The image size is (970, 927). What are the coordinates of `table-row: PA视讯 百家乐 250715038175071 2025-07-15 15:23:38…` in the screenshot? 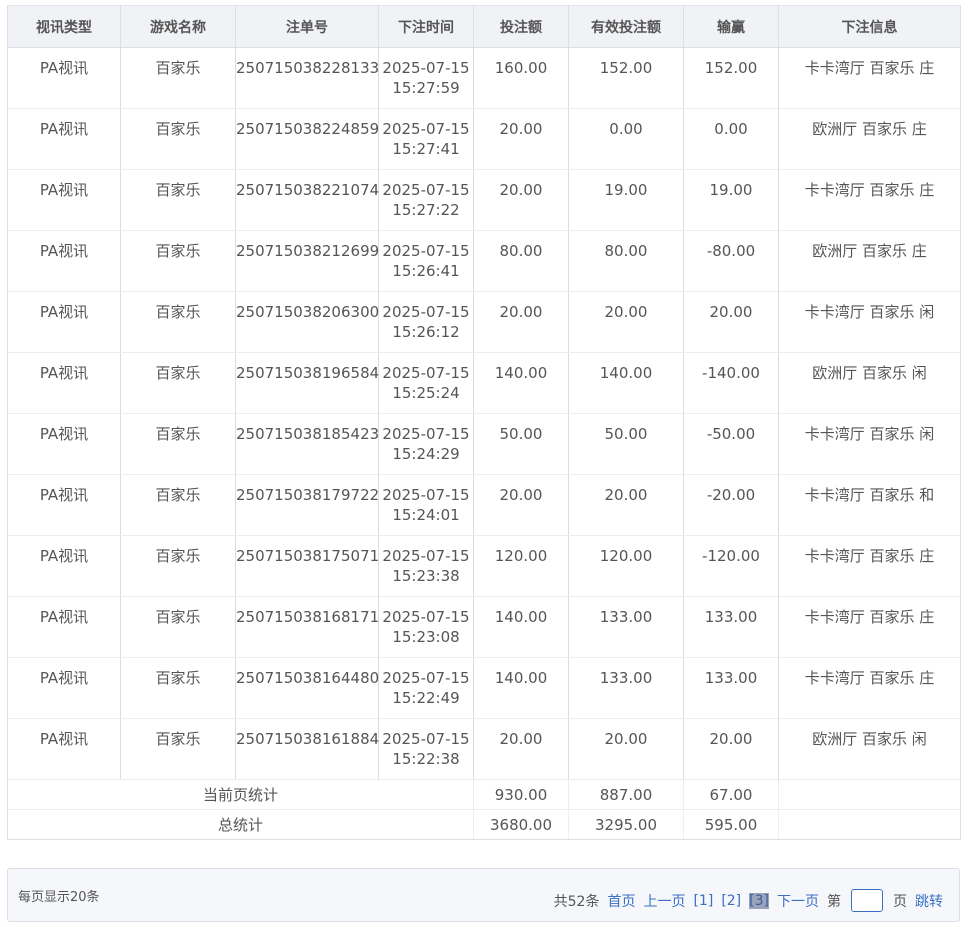 It's located at (484, 566).